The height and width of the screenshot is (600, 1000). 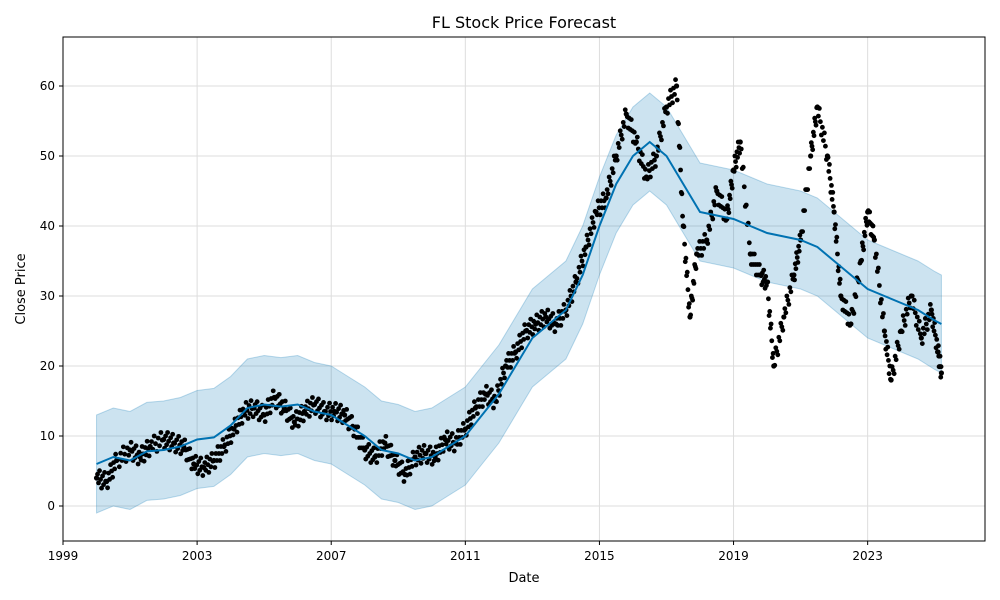 I want to click on y-tick-label: 40, so click(x=47, y=226).